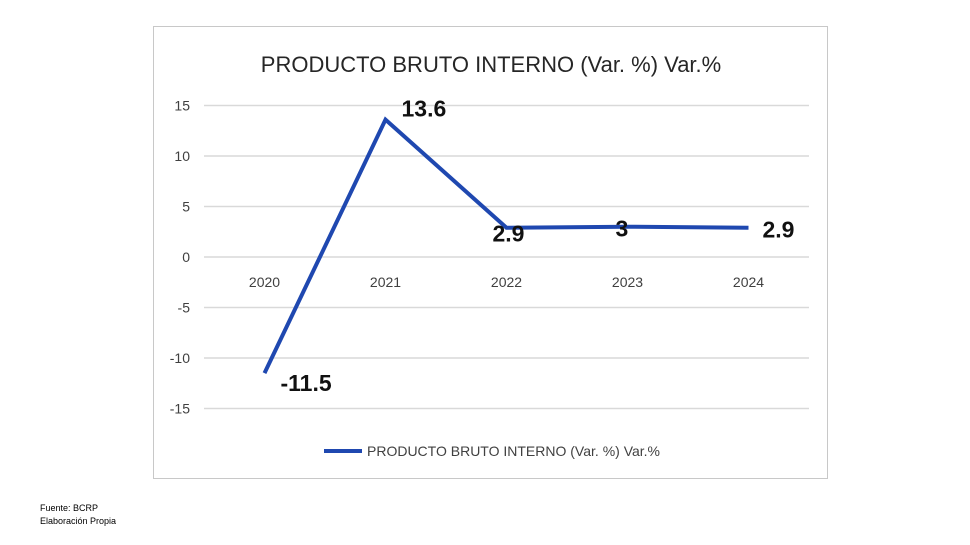  Describe the element at coordinates (180, 358) in the screenshot. I see `y-tick-label: -10` at that location.